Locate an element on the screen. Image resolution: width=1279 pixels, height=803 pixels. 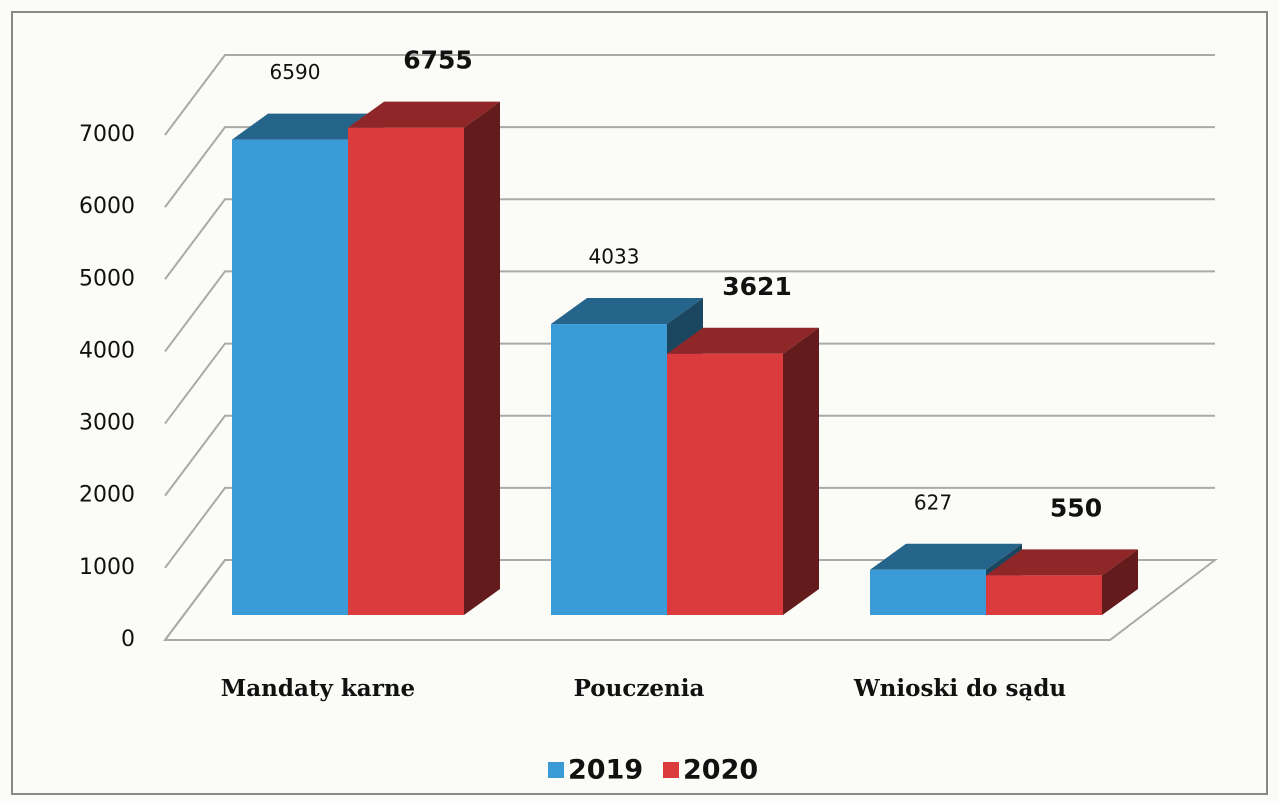
value-label: 550 is located at coordinates (1076, 507).